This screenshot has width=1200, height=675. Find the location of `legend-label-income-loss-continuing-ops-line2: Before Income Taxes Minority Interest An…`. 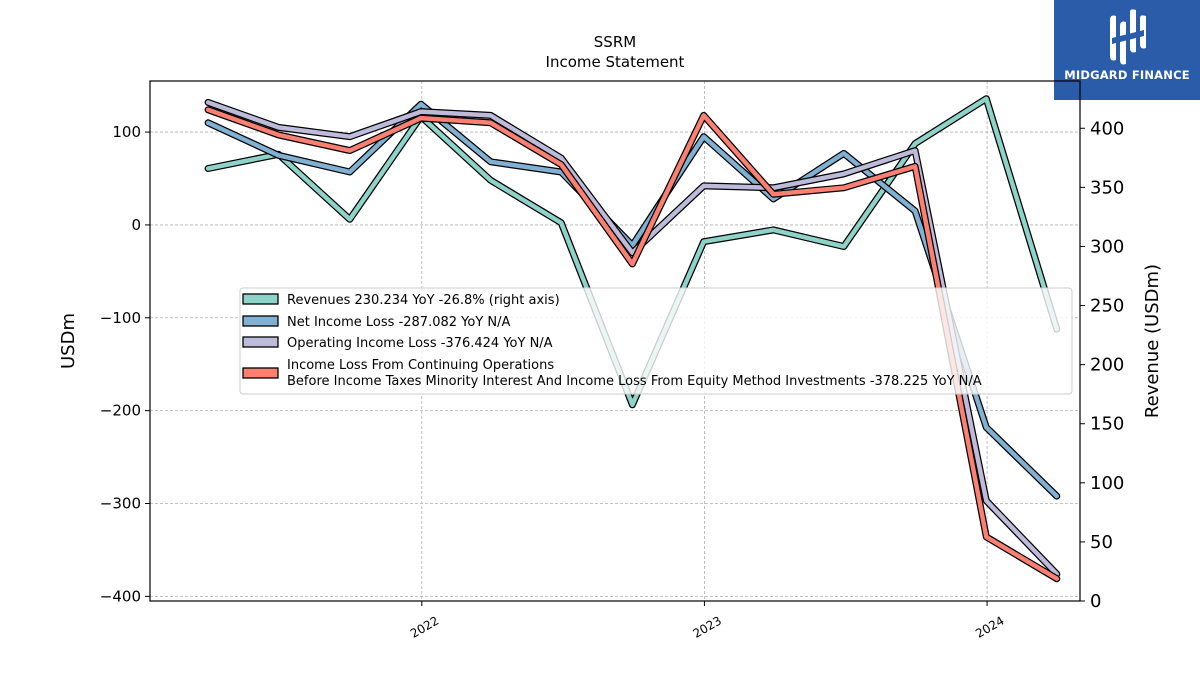

legend-label-income-loss-continuing-ops-line2: Before Income Taxes Minority Interest An… is located at coordinates (634, 381).